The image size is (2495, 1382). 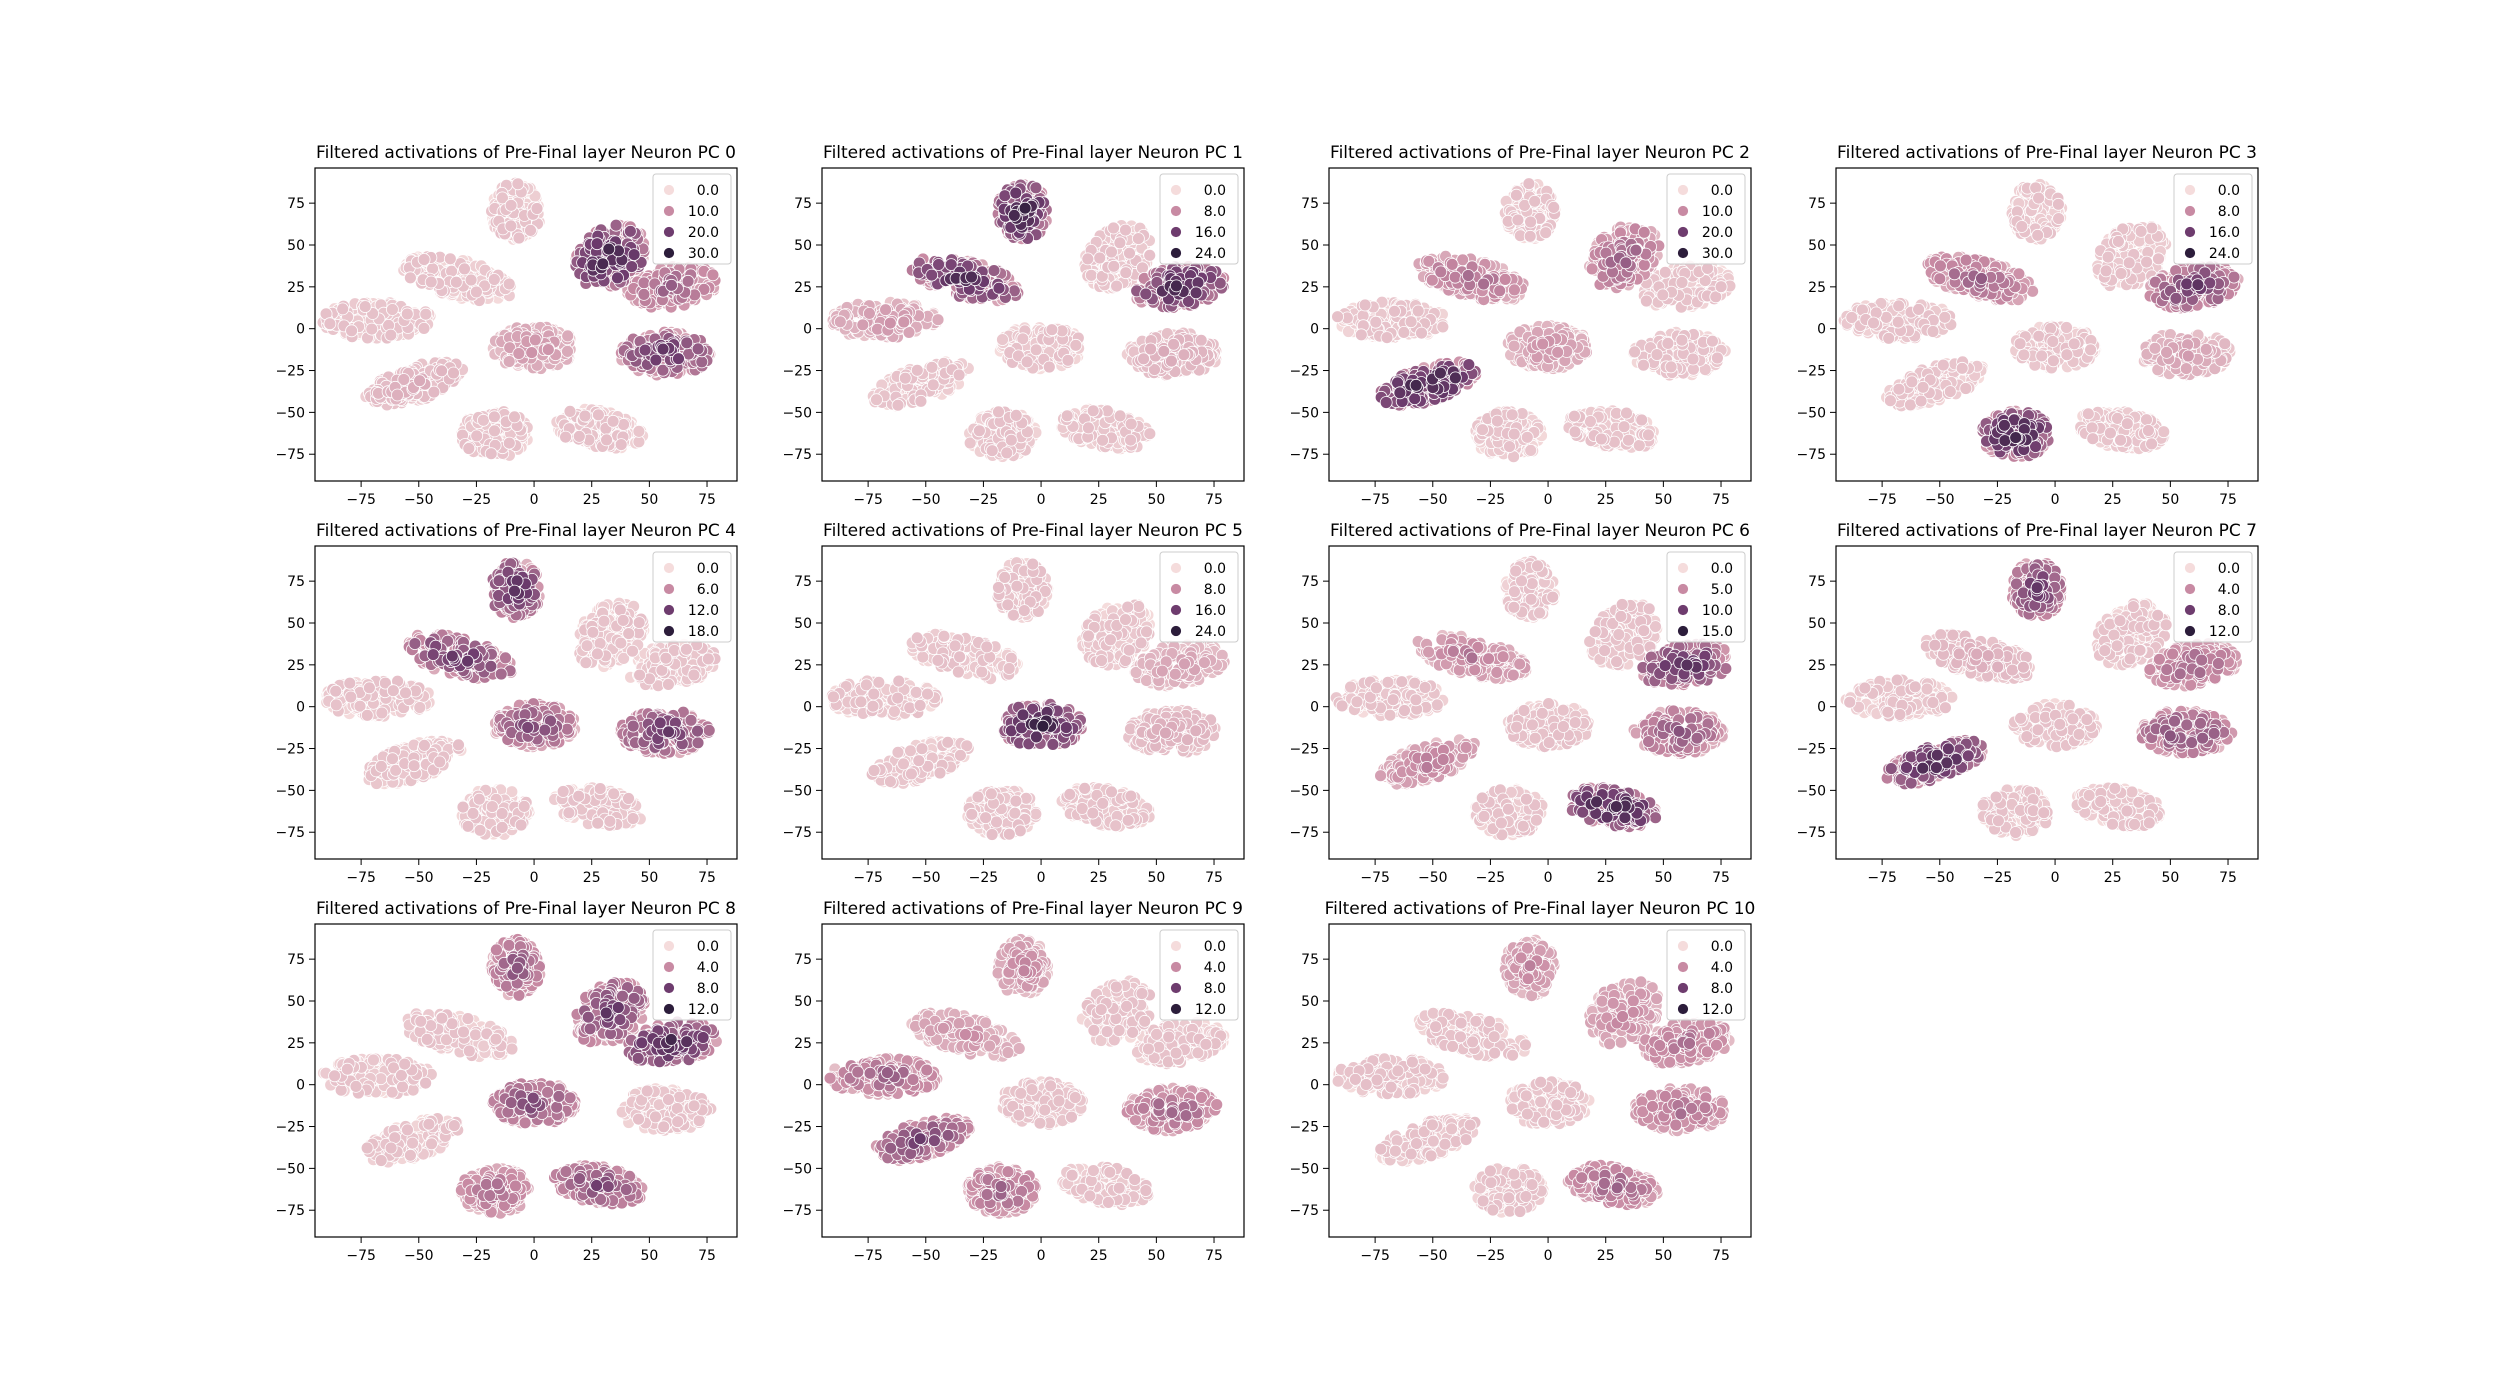 What do you see at coordinates (519, 319) in the screenshot?
I see `scatter-points` at bounding box center [519, 319].